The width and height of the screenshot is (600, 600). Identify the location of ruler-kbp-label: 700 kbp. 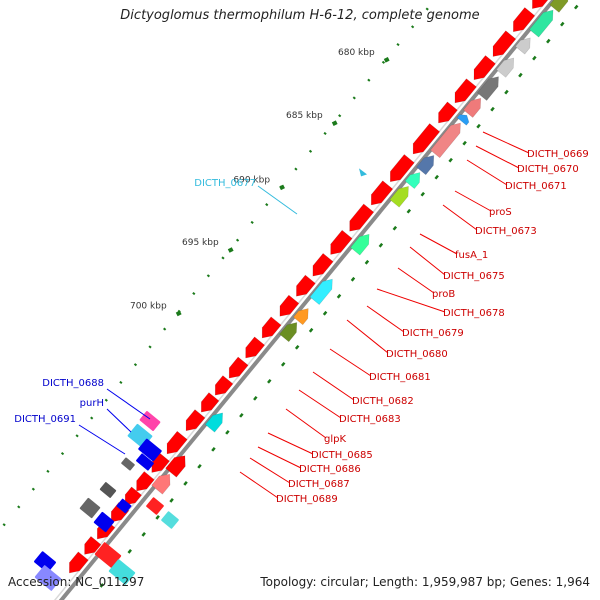
(148, 306).